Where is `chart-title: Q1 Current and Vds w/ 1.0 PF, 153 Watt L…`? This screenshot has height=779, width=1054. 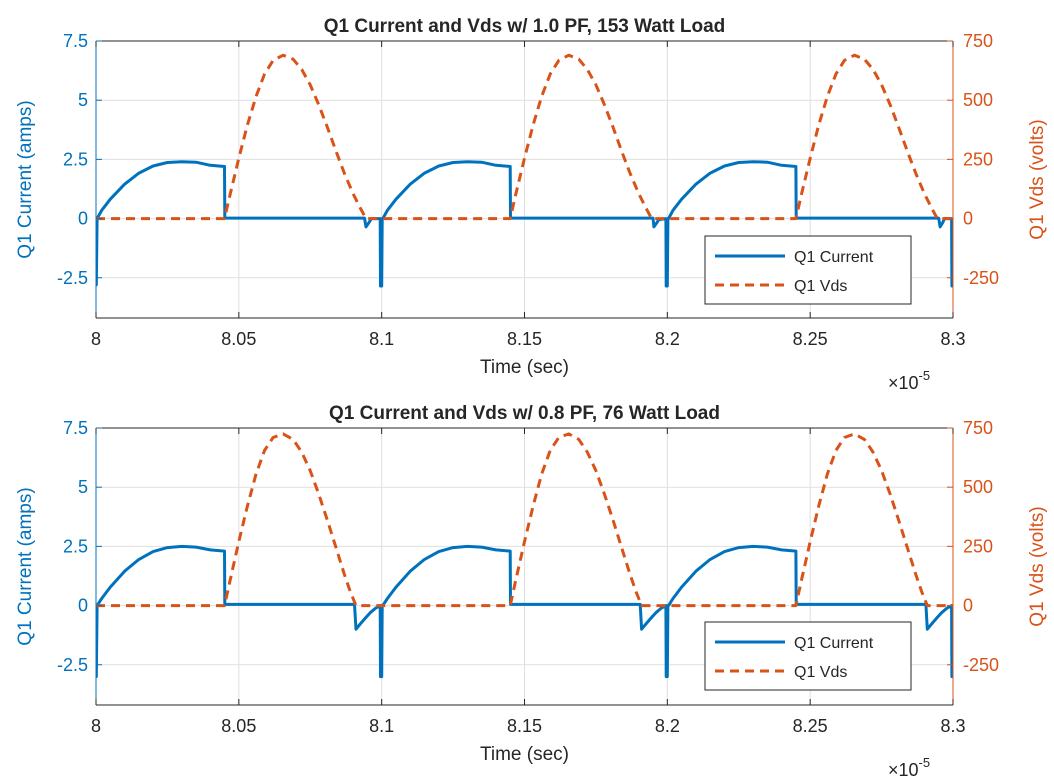
chart-title: Q1 Current and Vds w/ 1.0 PF, 153 Watt L… is located at coordinates (525, 26).